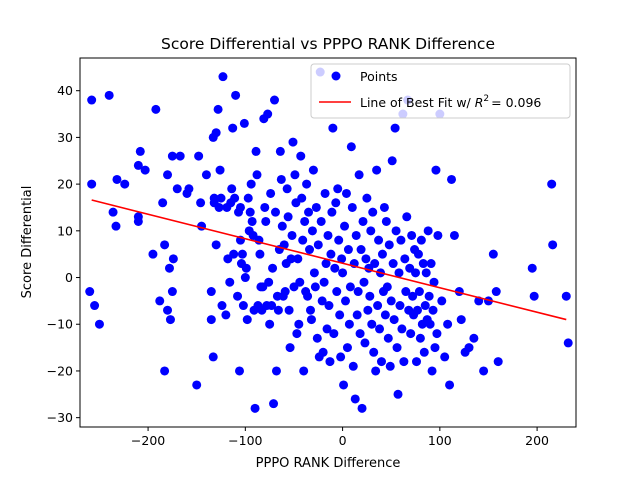  What do you see at coordinates (486, 99) in the screenshot?
I see `legend-r2-exponent: 2` at bounding box center [486, 99].